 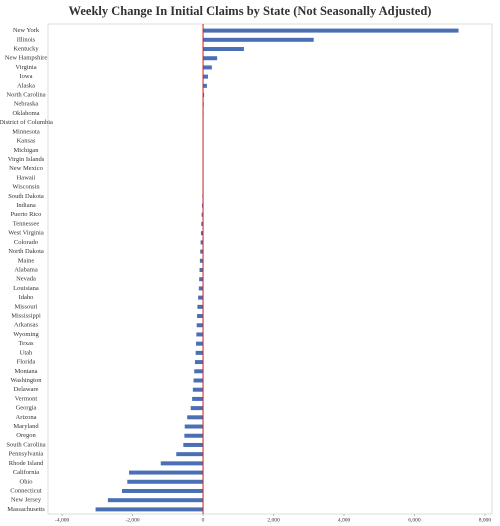 What do you see at coordinates (485, 520) in the screenshot?
I see `x-tick-label: 8,000` at bounding box center [485, 520].